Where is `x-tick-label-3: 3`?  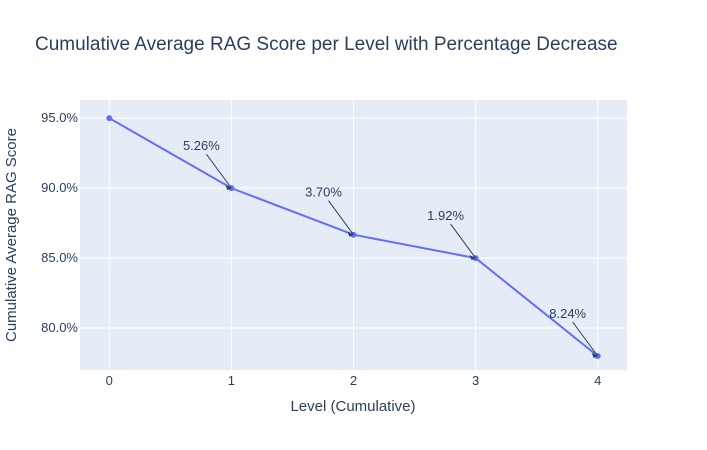
x-tick-label-3: 3 is located at coordinates (475, 380).